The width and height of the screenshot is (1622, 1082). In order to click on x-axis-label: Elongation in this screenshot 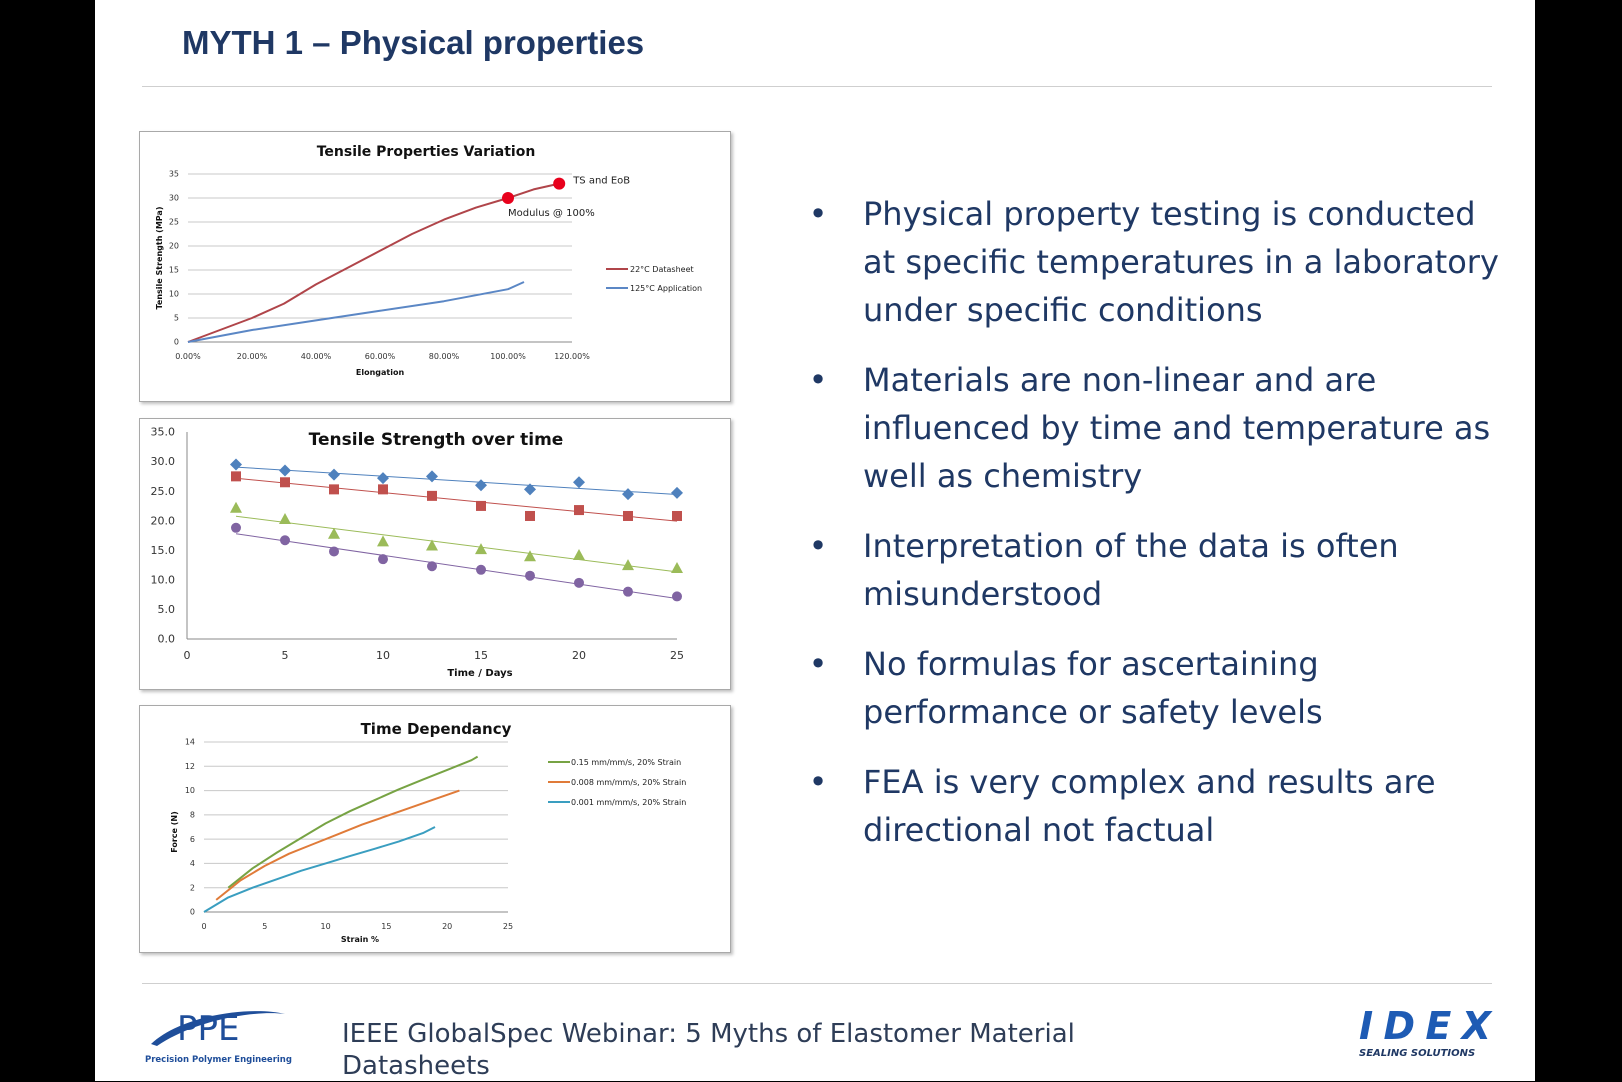, I will do `click(380, 372)`.